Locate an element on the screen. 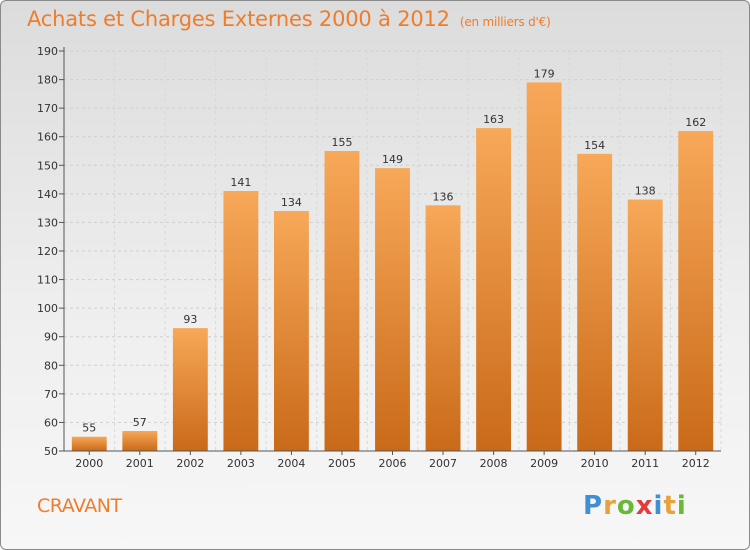 This screenshot has width=750, height=550. commune-name: CRAVANT is located at coordinates (79, 506).